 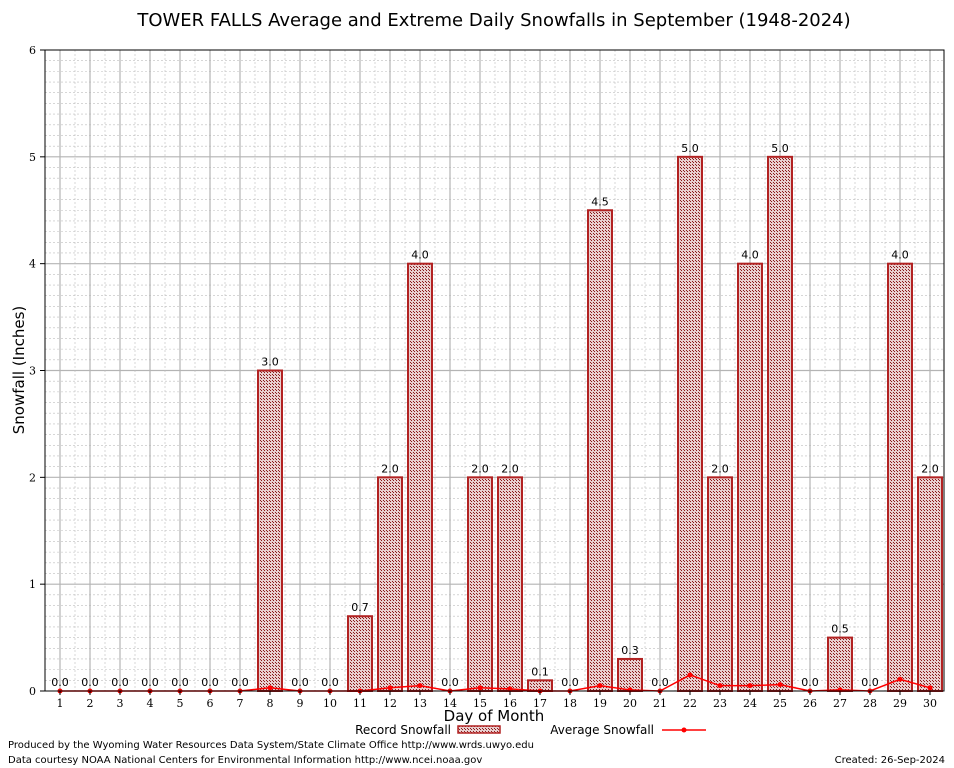 I want to click on x-tick-label: 28, so click(x=870, y=703).